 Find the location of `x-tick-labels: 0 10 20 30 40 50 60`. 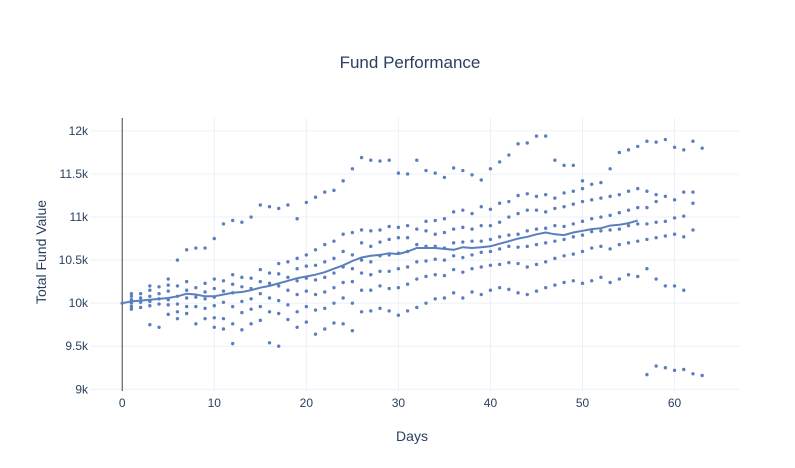

x-tick-labels: 0 10 20 30 40 50 60 is located at coordinates (400, 403).